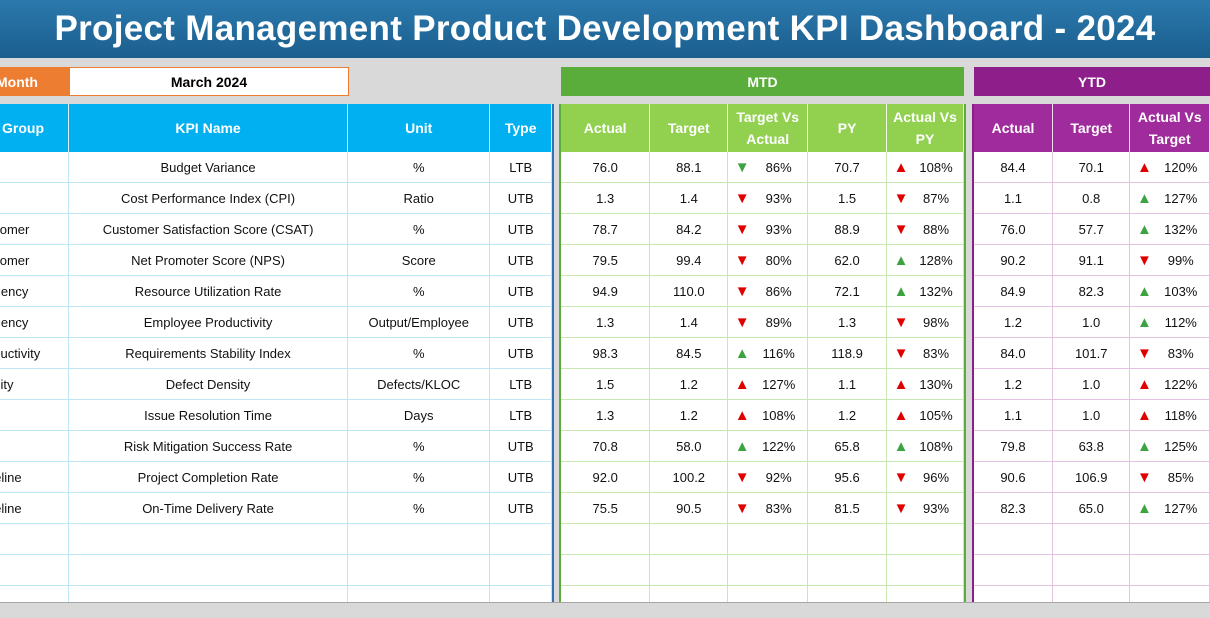 This screenshot has height=618, width=1210. I want to click on mtd-target-cell: 1.4, so click(689, 198).